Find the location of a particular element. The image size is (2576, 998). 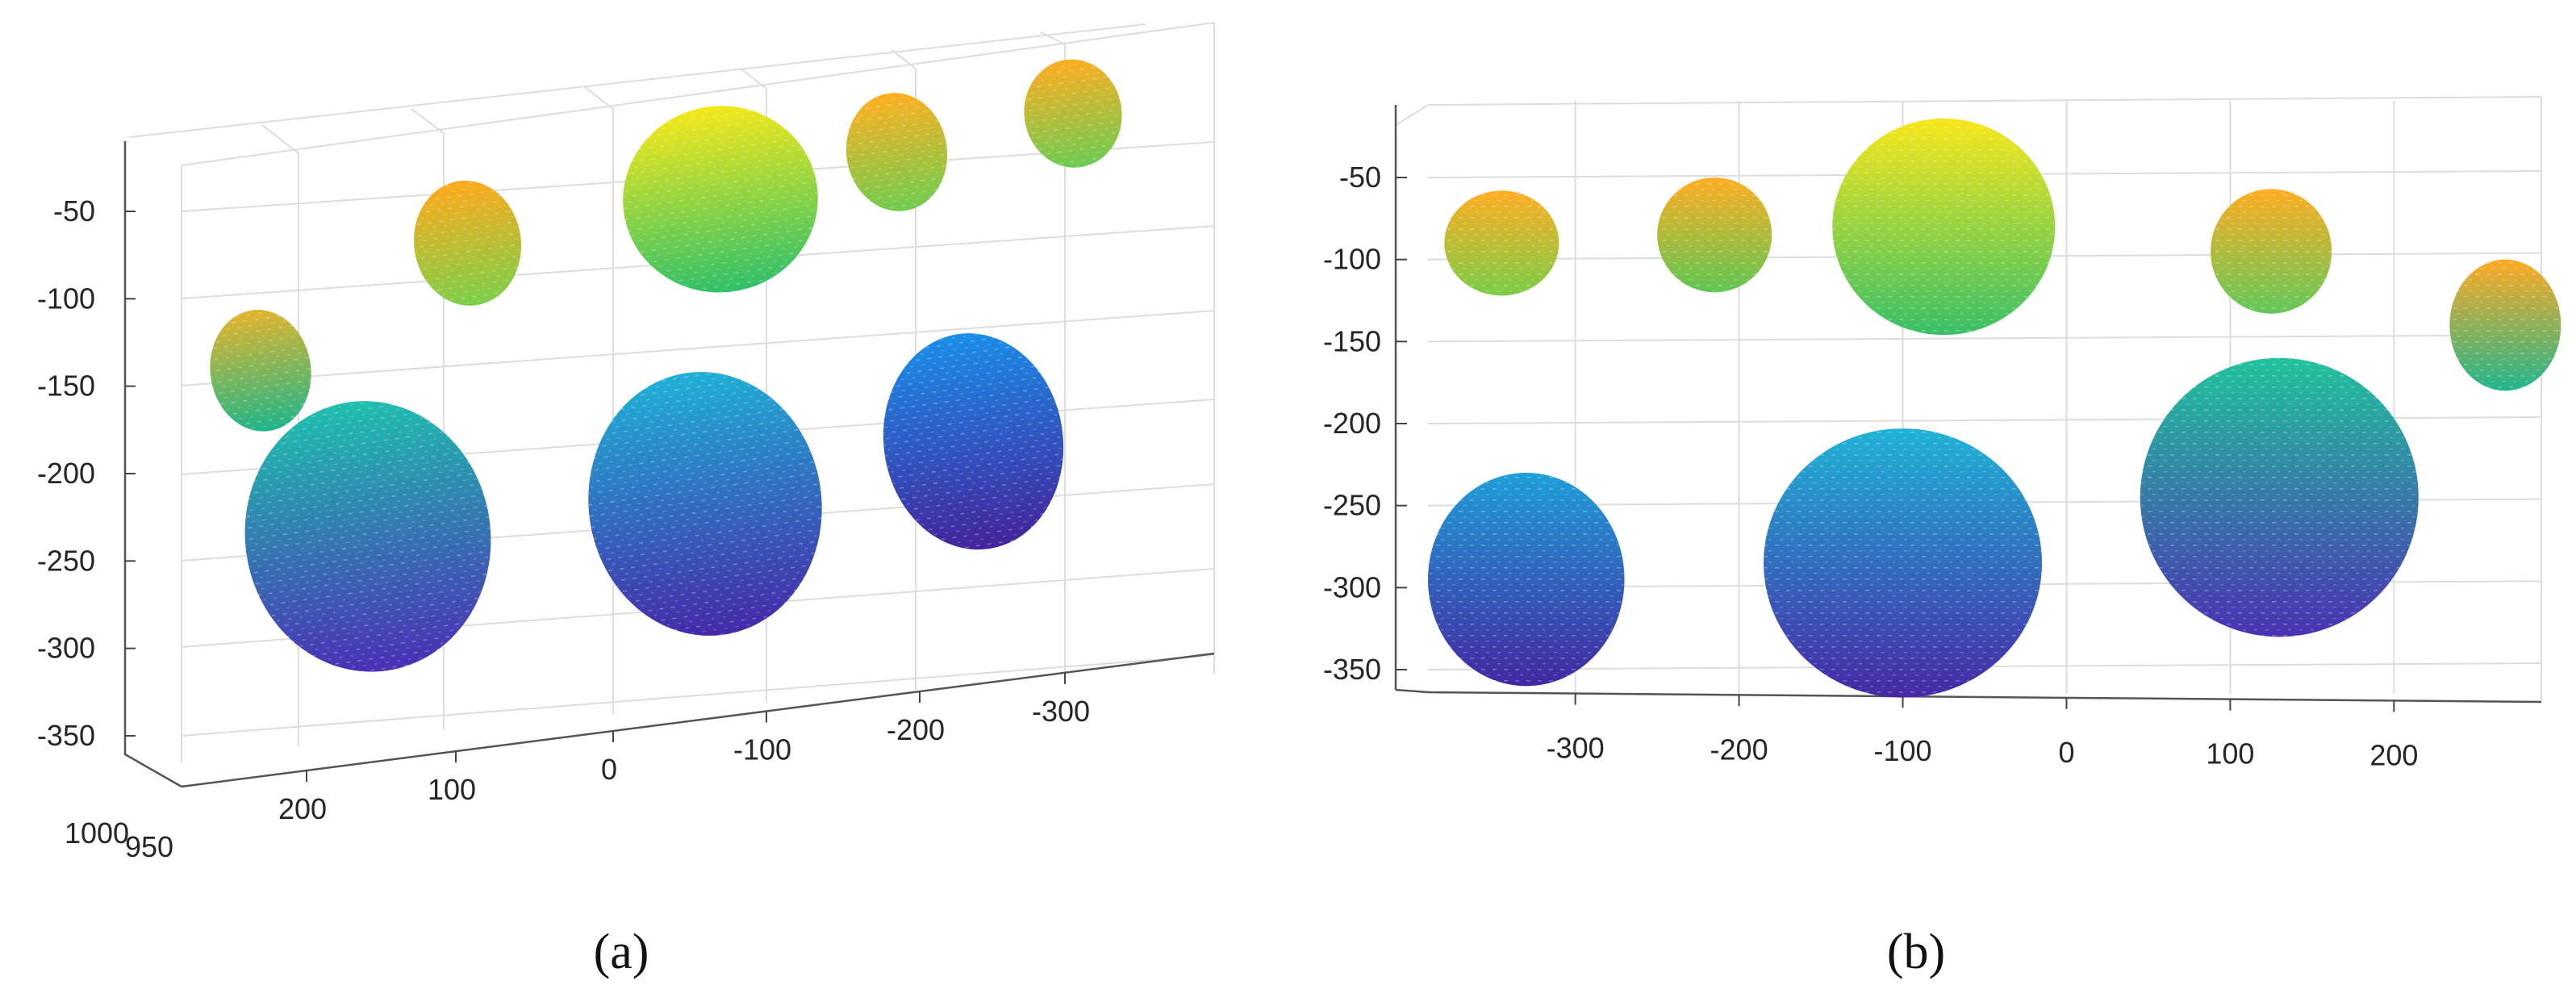

panel-a-y-tick-label: -250 is located at coordinates (66, 560).